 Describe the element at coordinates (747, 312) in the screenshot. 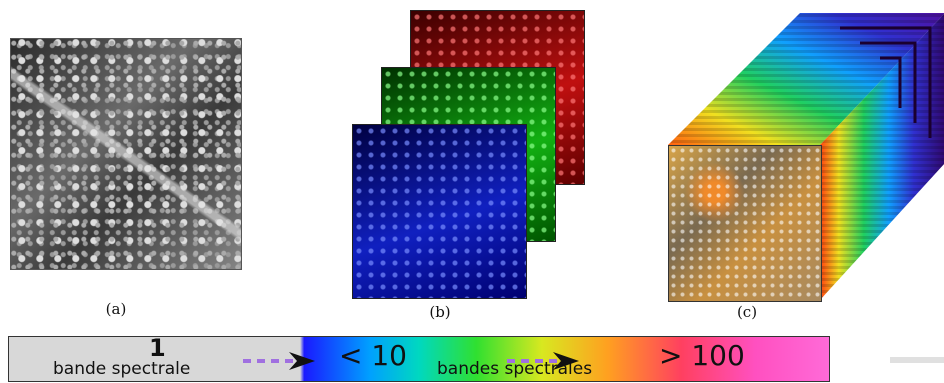

I see `caption-c: (c)` at that location.